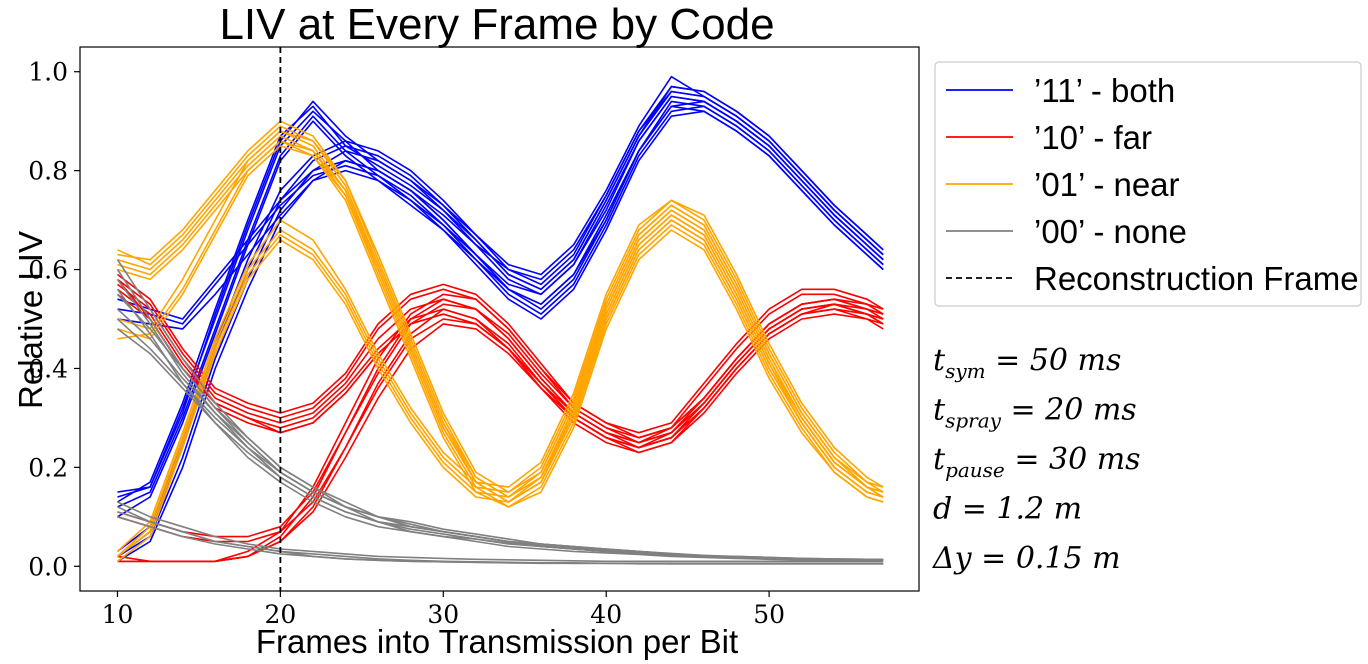 The image size is (1368, 664). I want to click on y-tick-label: 0.8, so click(48, 171).